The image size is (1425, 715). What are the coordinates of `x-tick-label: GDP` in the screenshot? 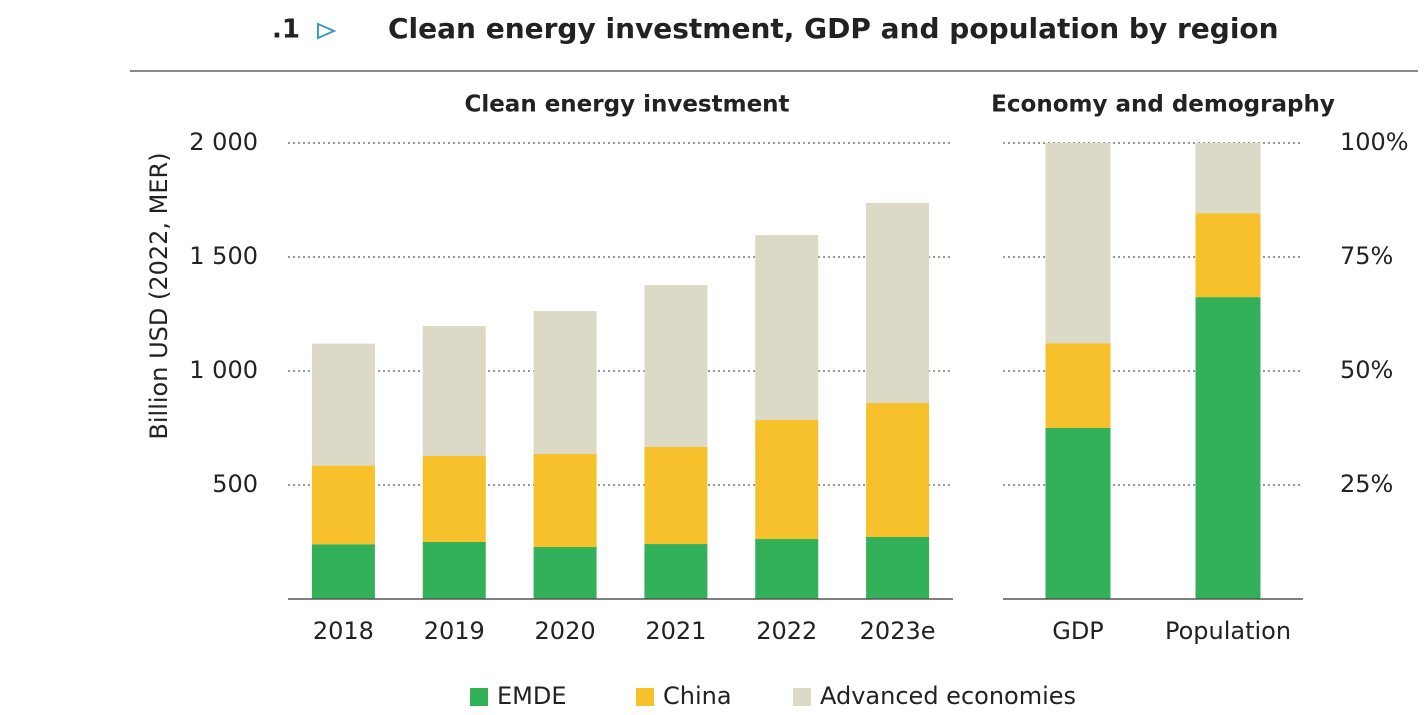 It's located at (1078, 631).